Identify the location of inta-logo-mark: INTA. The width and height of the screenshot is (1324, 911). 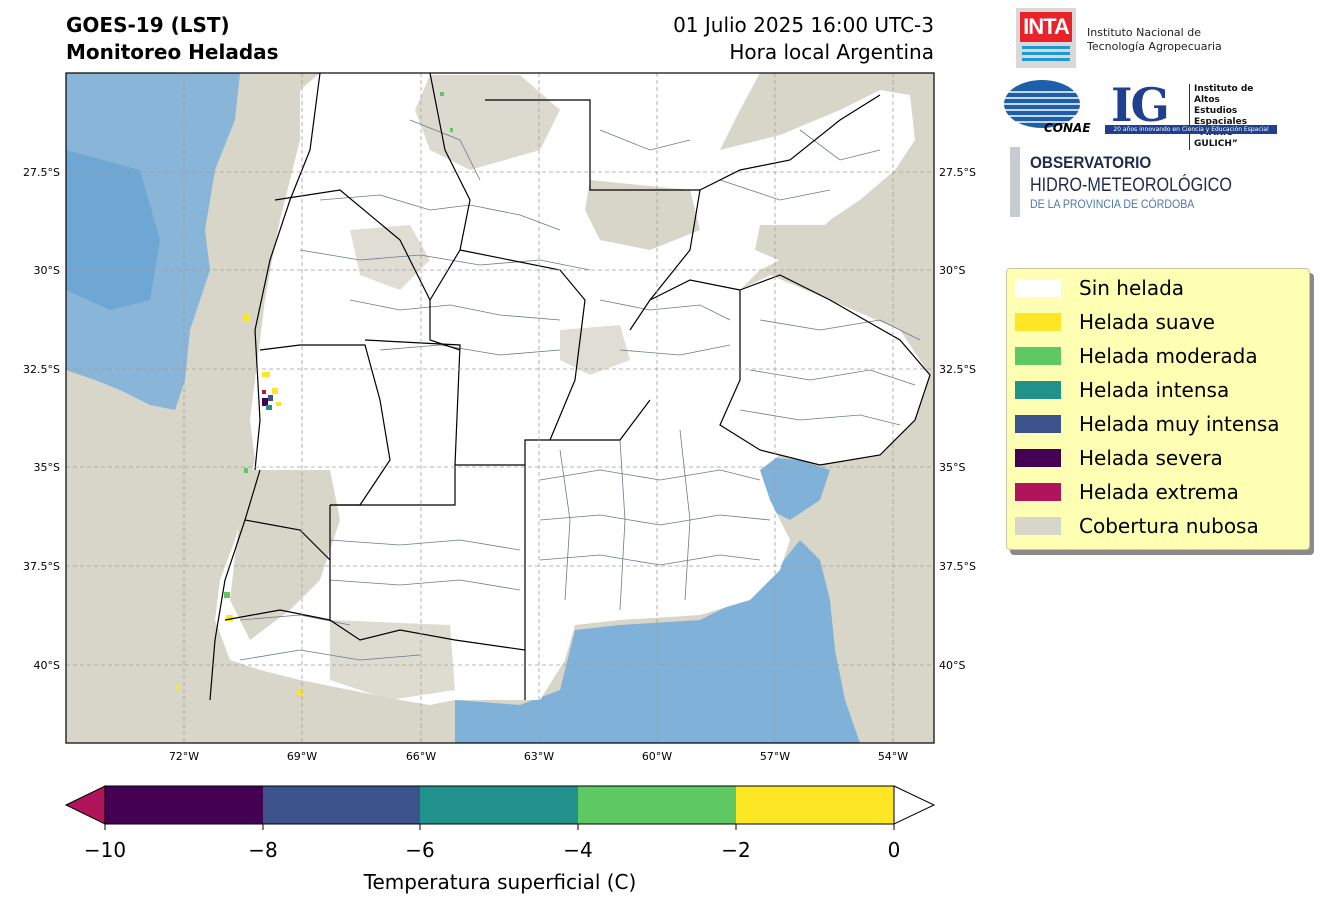
(1046, 38).